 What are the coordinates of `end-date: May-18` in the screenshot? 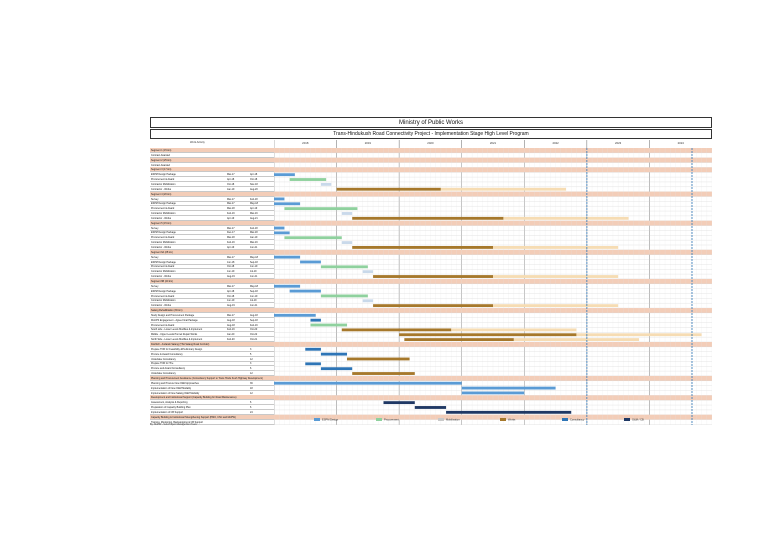 It's located at (254, 286).